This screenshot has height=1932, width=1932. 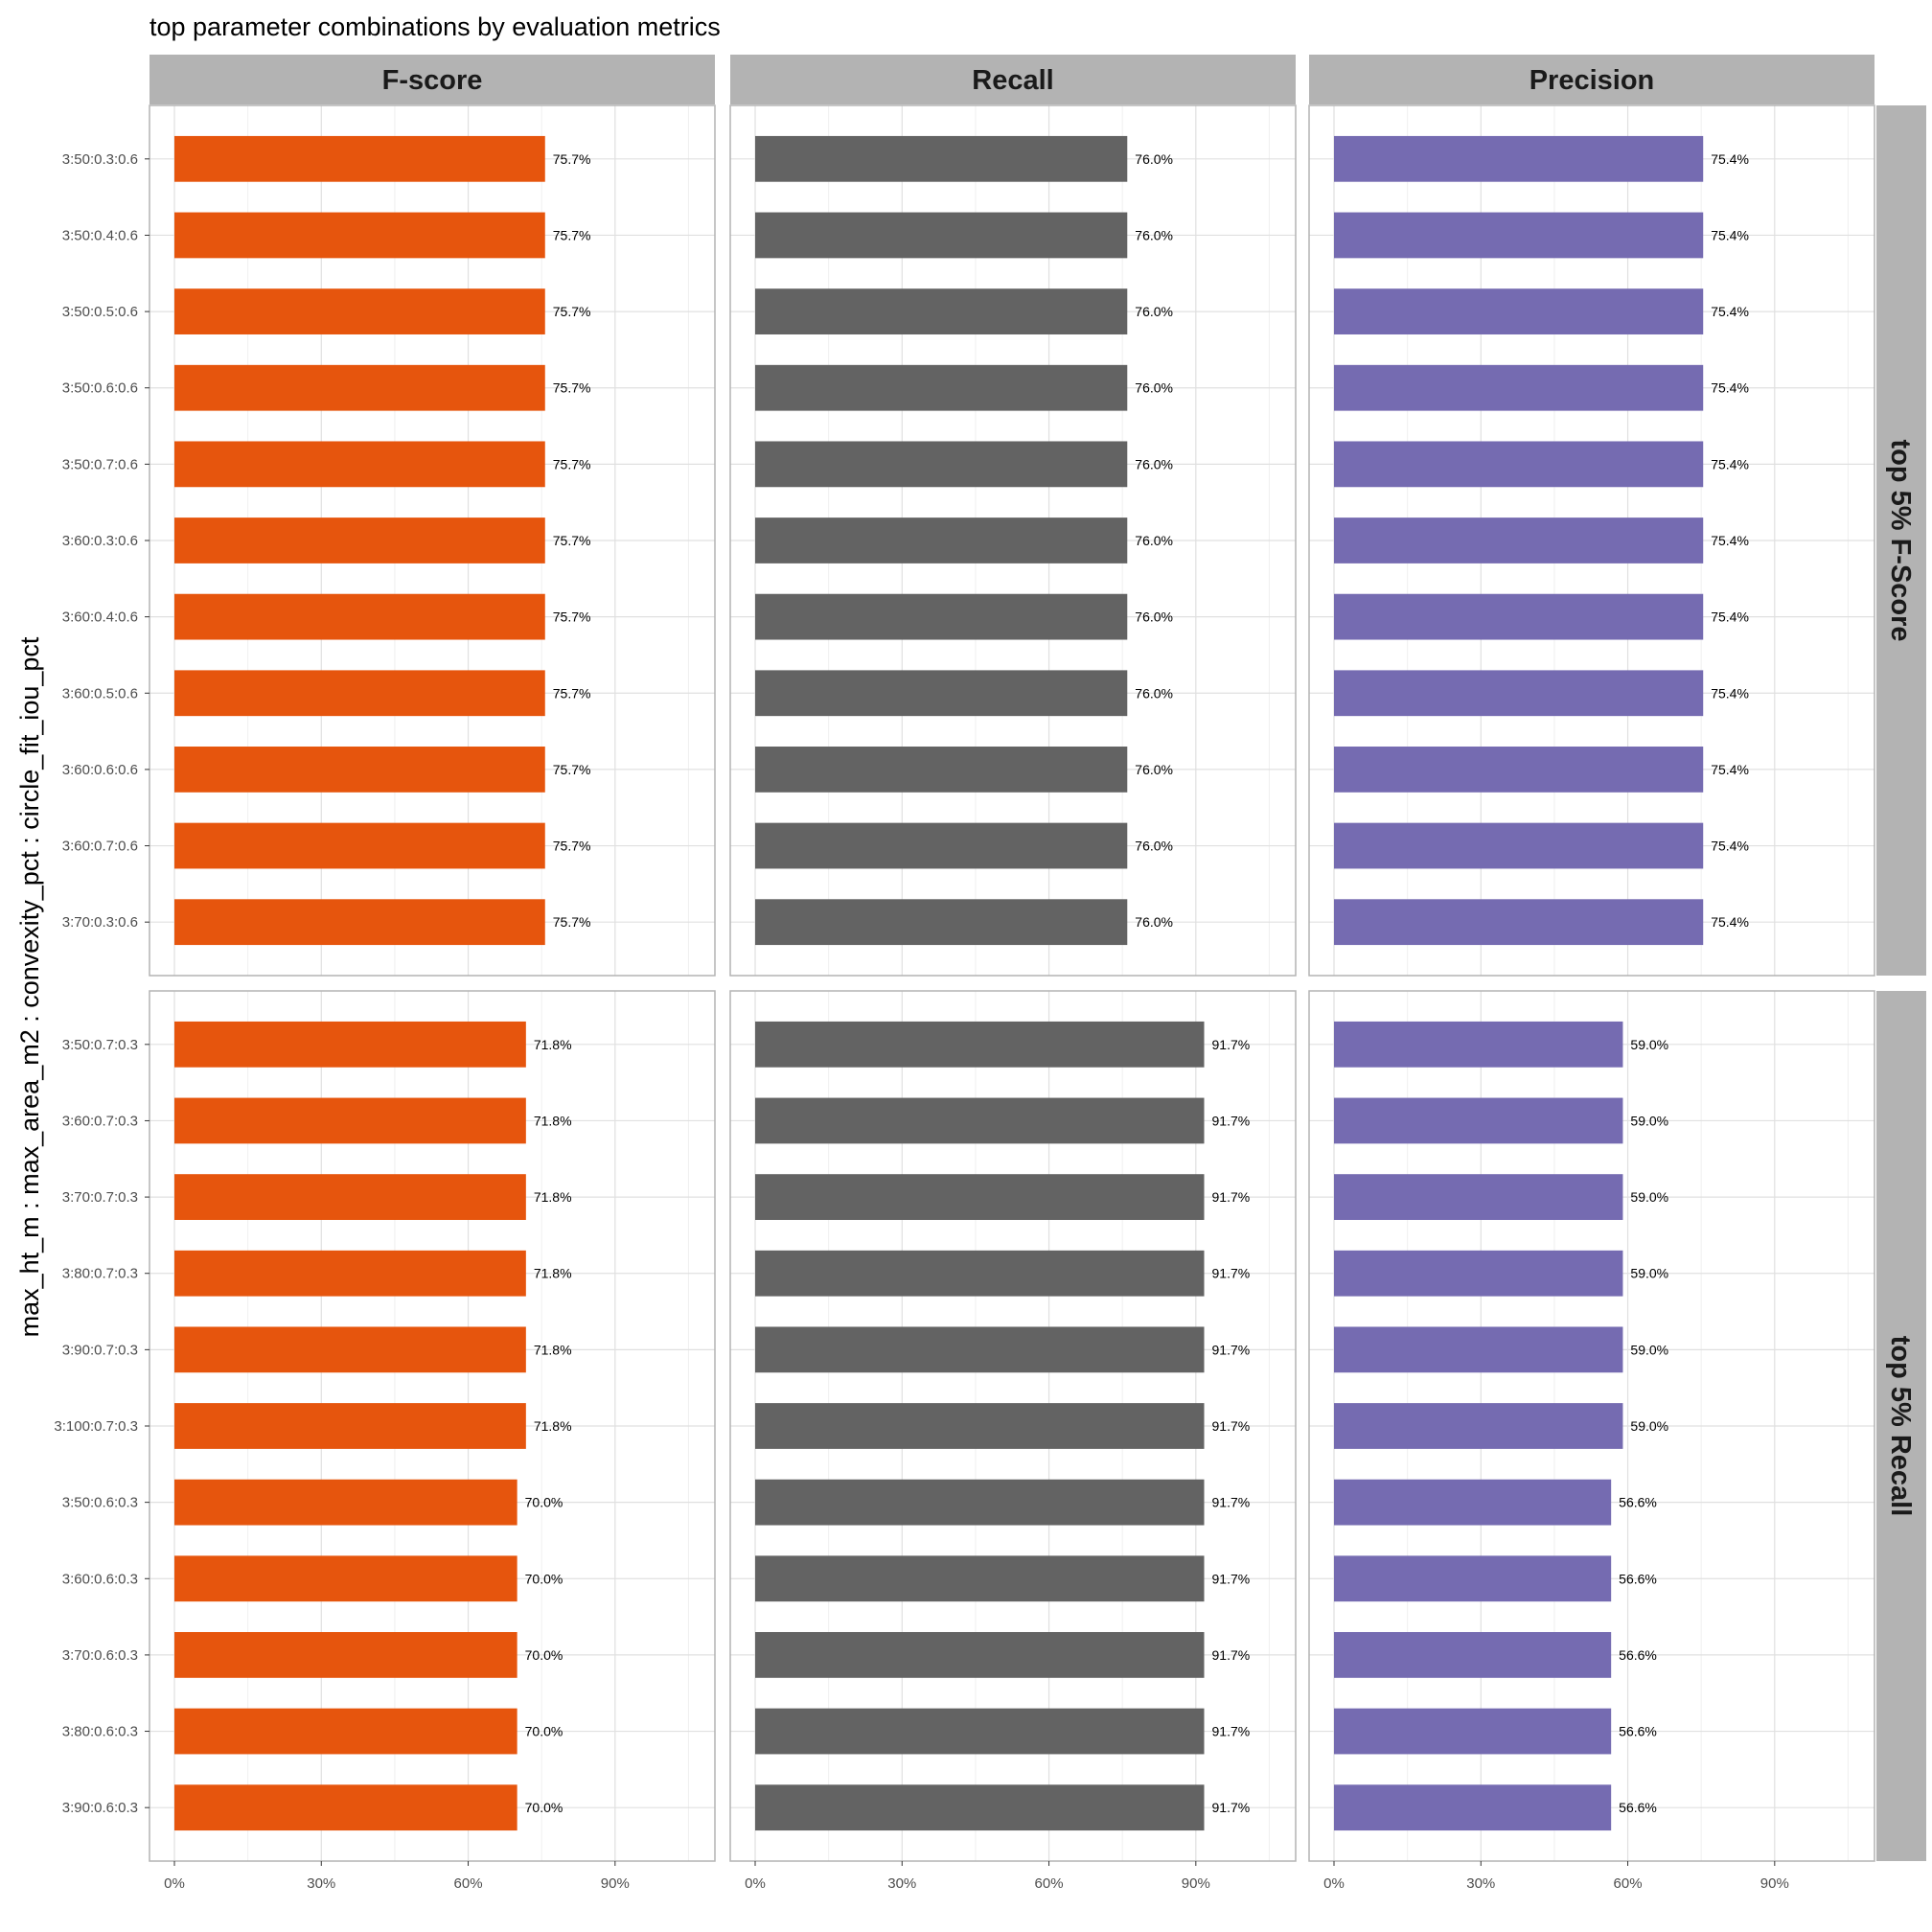 I want to click on y-tick-label: 3:80:0.7:0.3, so click(x=100, y=1274).